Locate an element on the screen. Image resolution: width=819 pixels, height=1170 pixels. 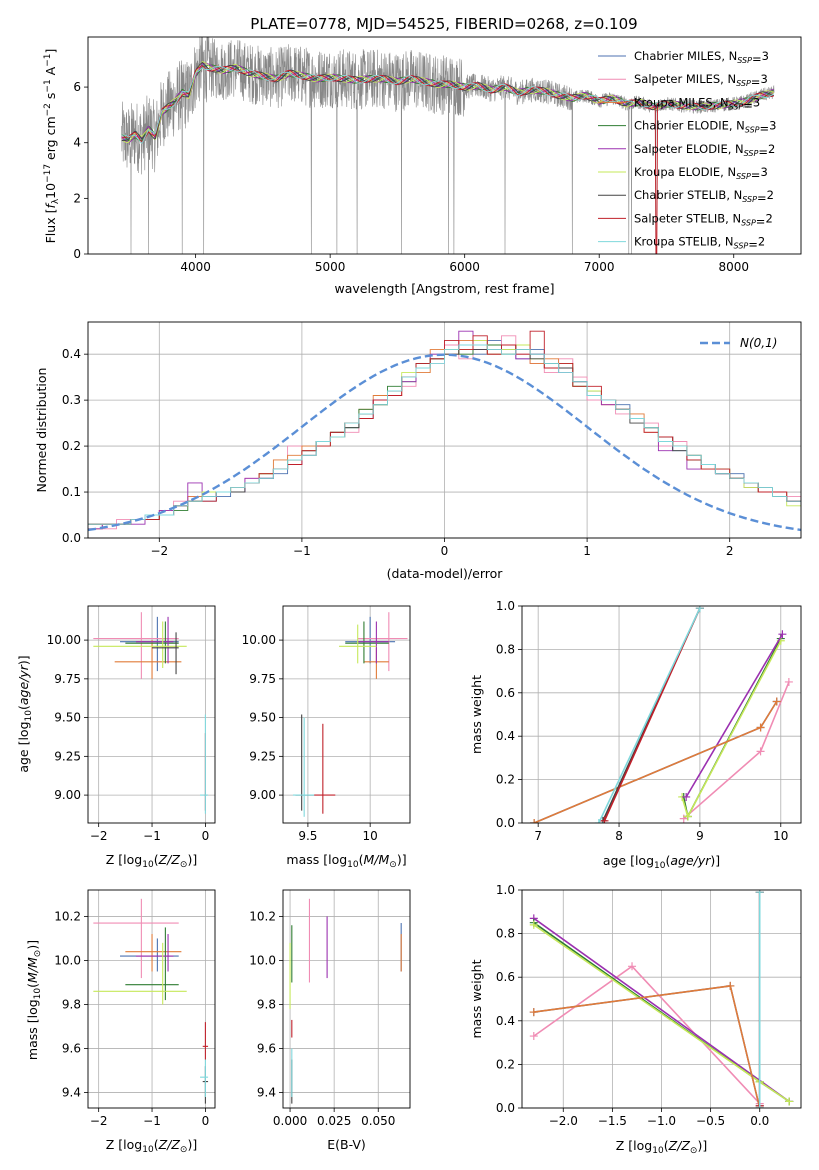
legend-series-name: Salpeter STELIB is located at coordinates (679, 218).